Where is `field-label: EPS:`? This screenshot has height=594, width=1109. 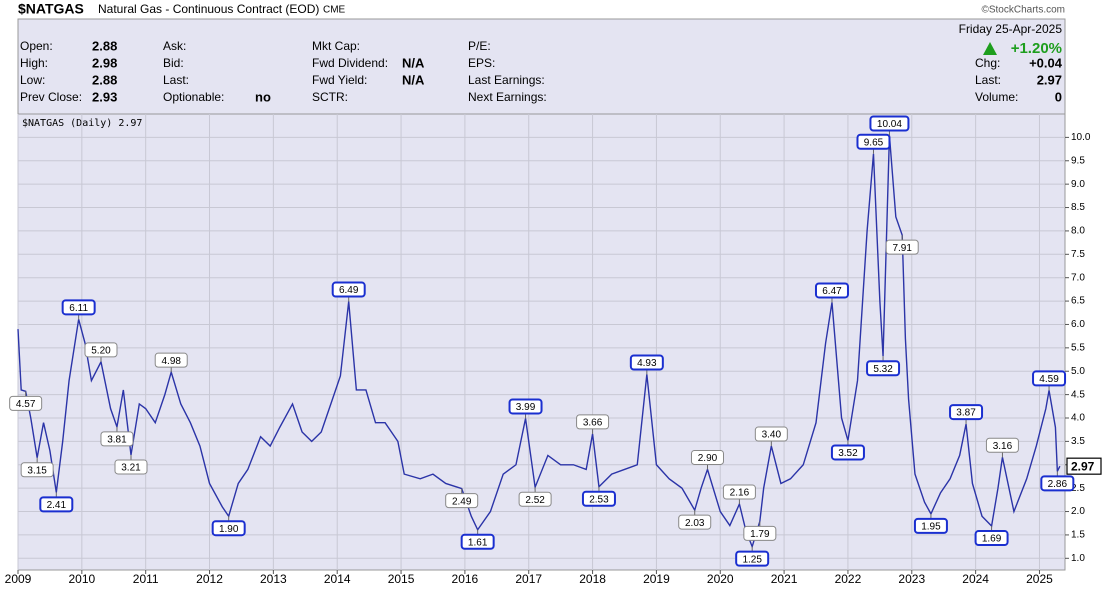 field-label: EPS: is located at coordinates (481, 63).